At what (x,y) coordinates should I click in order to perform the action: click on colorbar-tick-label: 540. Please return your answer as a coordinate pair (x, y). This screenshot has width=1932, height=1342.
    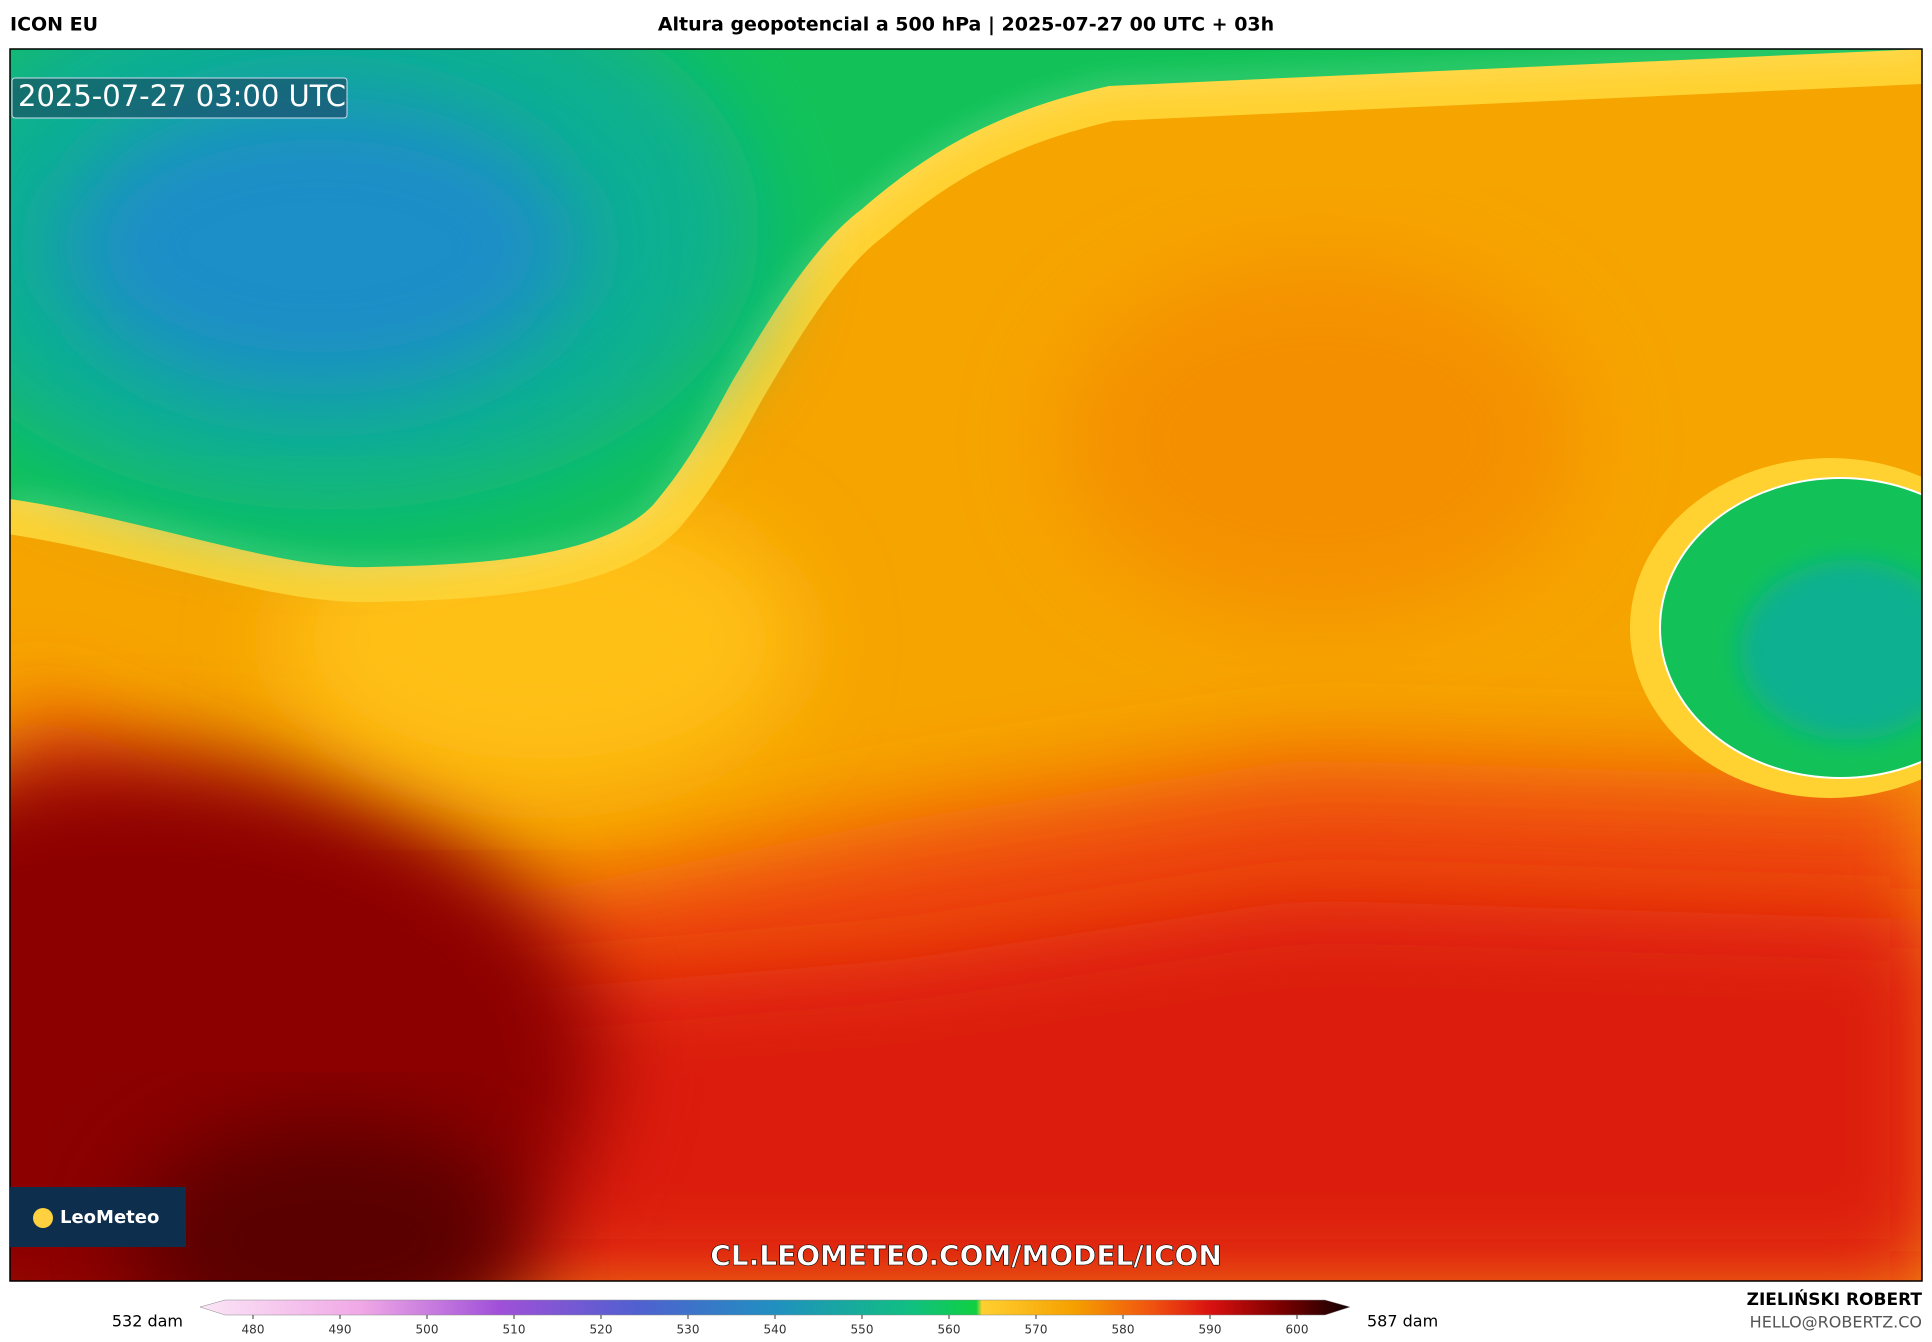
    Looking at the image, I should click on (775, 1330).